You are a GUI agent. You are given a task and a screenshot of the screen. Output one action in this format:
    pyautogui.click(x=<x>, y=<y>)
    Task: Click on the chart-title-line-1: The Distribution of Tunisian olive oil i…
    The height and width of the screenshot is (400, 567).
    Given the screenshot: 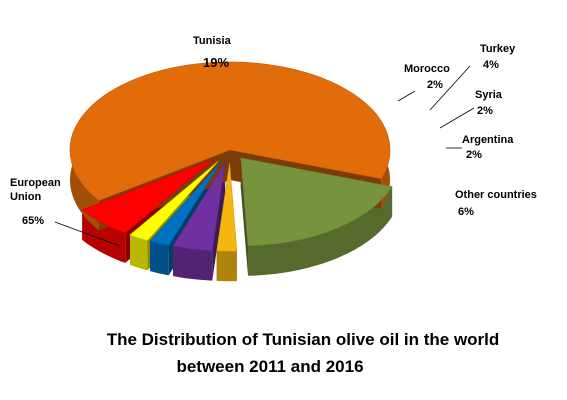 What is the action you would take?
    pyautogui.click(x=303, y=339)
    